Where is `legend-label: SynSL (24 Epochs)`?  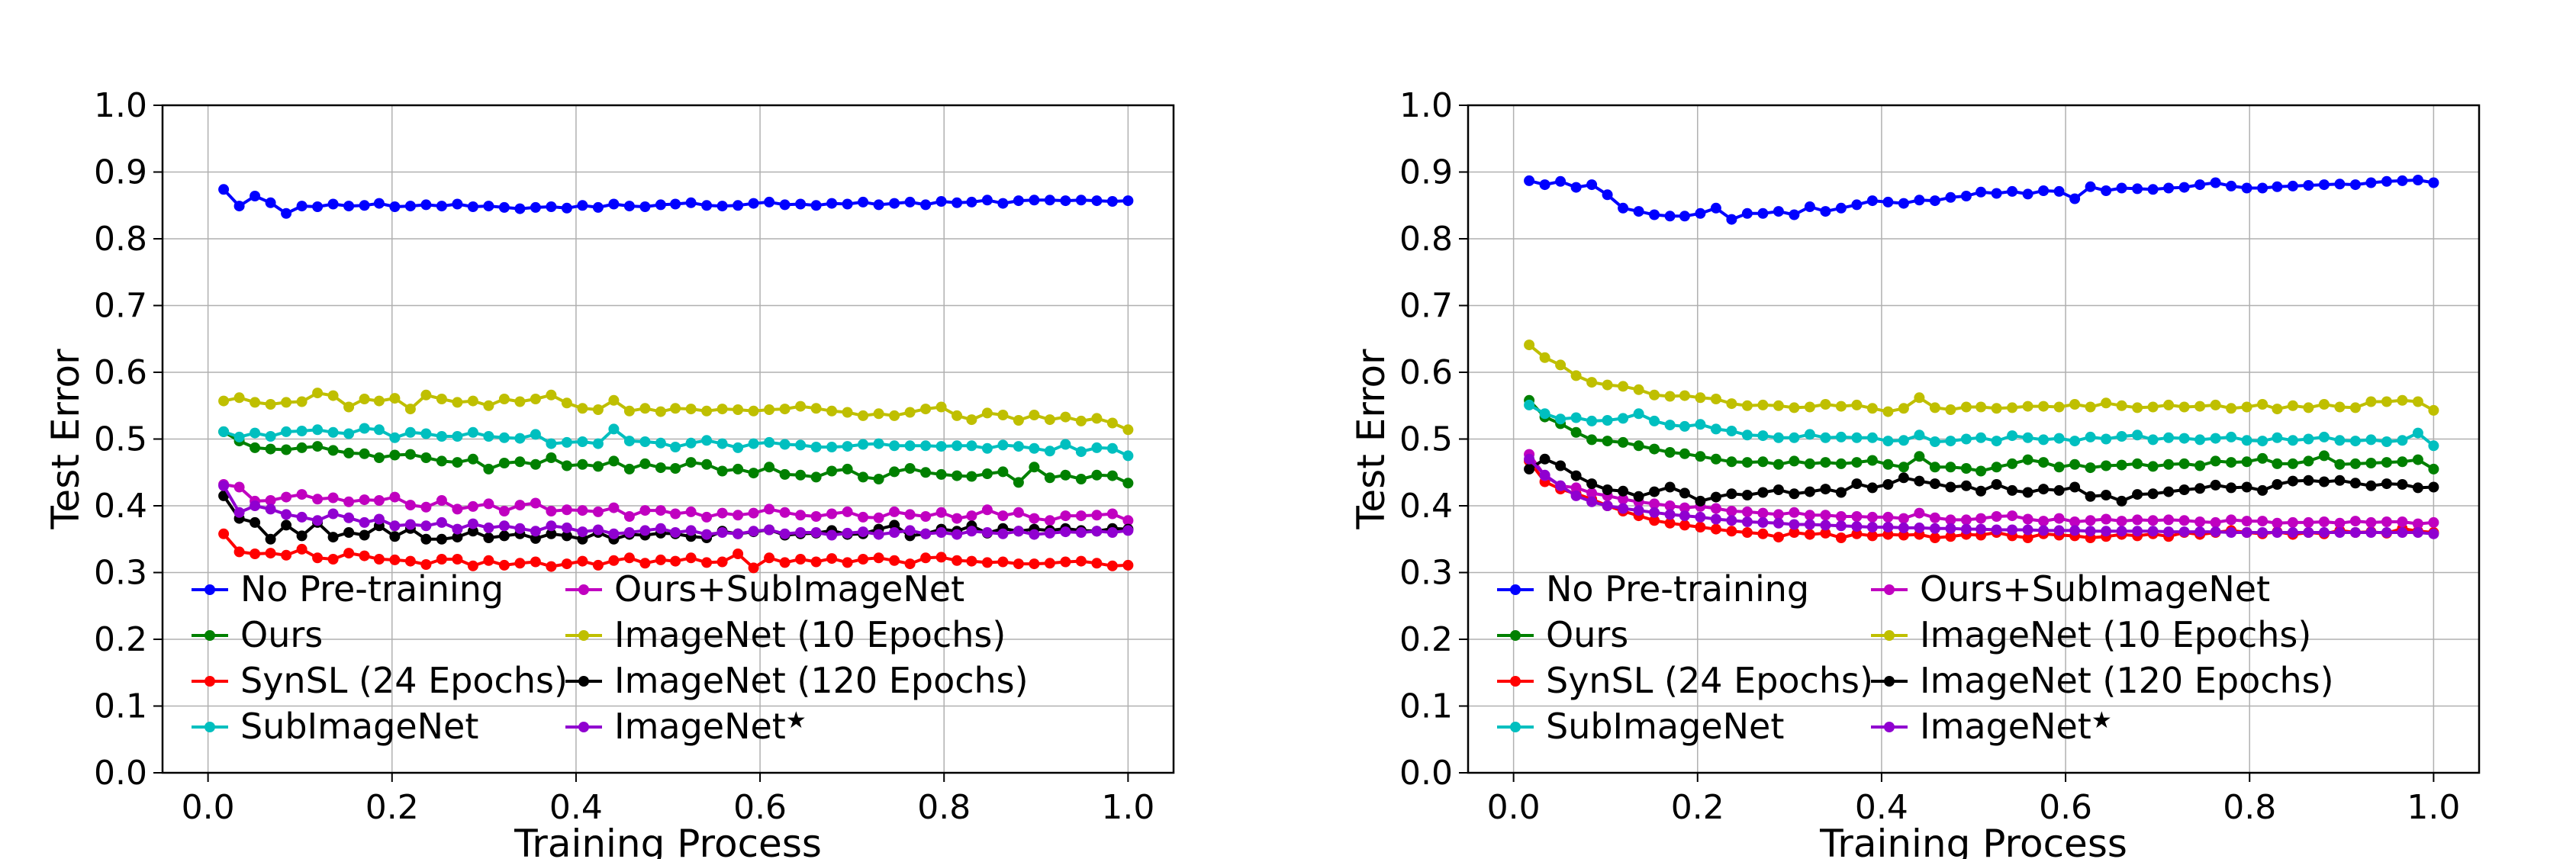 legend-label: SynSL (24 Epochs) is located at coordinates (1709, 680).